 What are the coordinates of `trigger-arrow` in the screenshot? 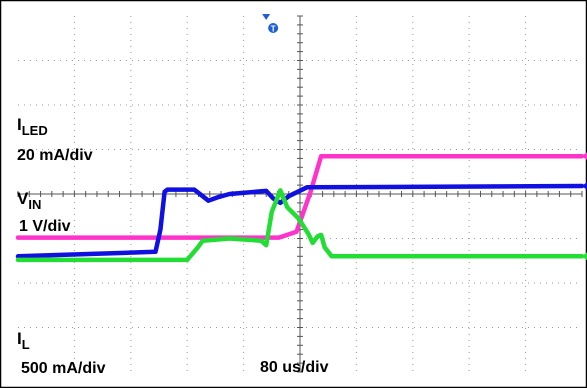 It's located at (266, 17).